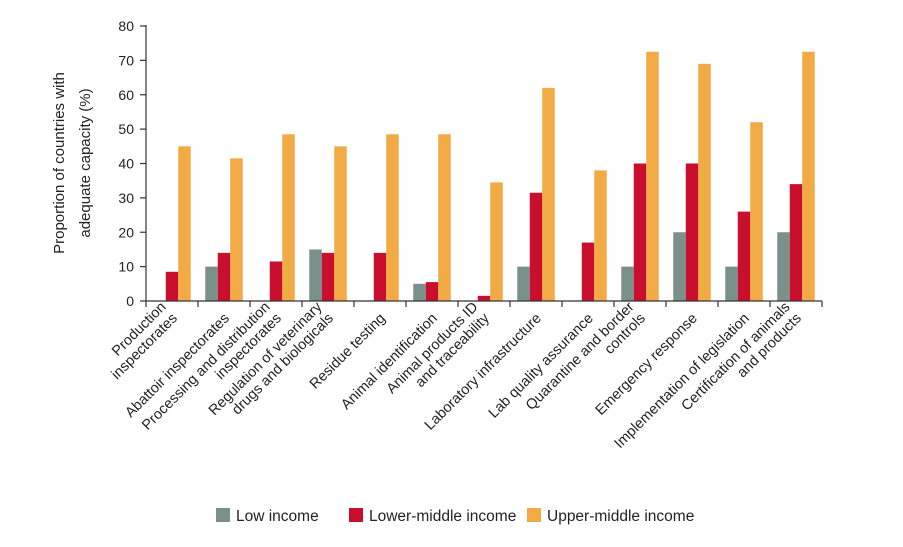  I want to click on y-tick-label: 40, so click(126, 164).